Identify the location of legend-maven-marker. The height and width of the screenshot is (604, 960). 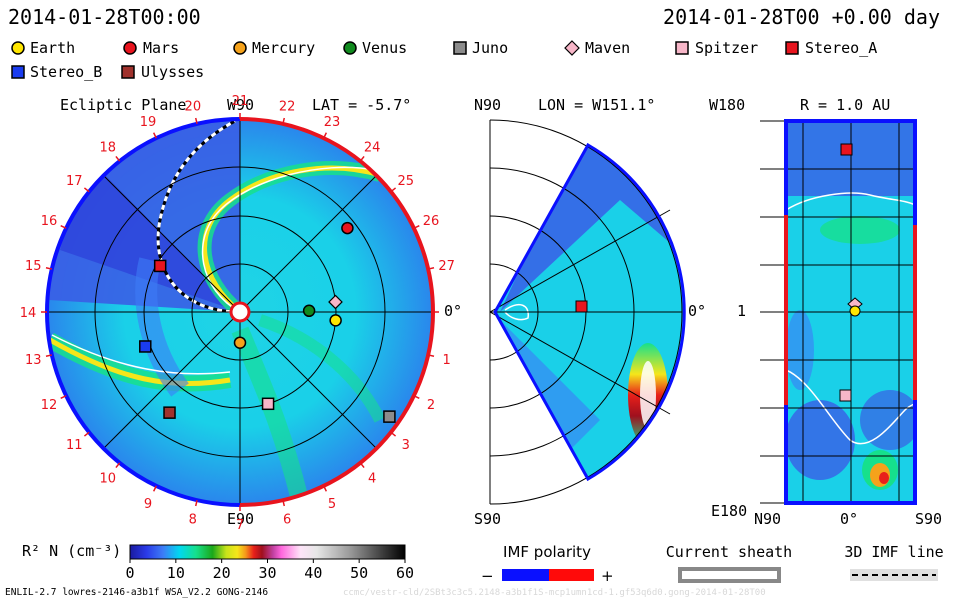
(572, 48).